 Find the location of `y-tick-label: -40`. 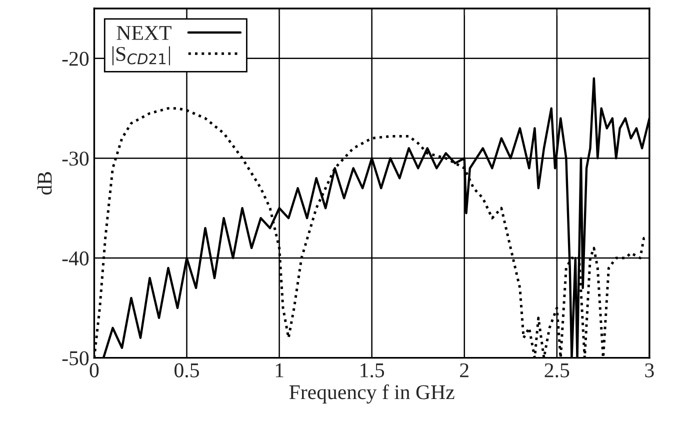

y-tick-label: -40 is located at coordinates (75, 258).